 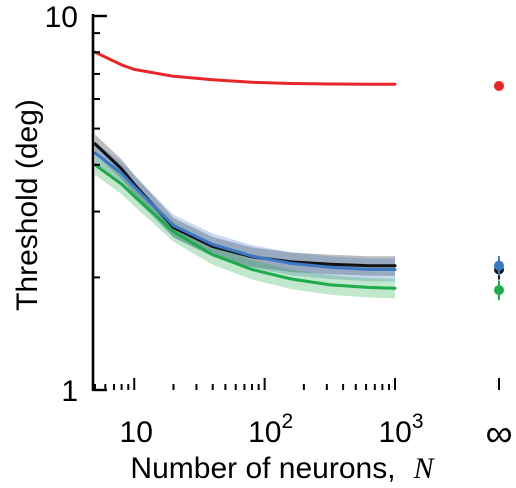 What do you see at coordinates (498, 434) in the screenshot?
I see `x-tick-label-infinity: ∞` at bounding box center [498, 434].